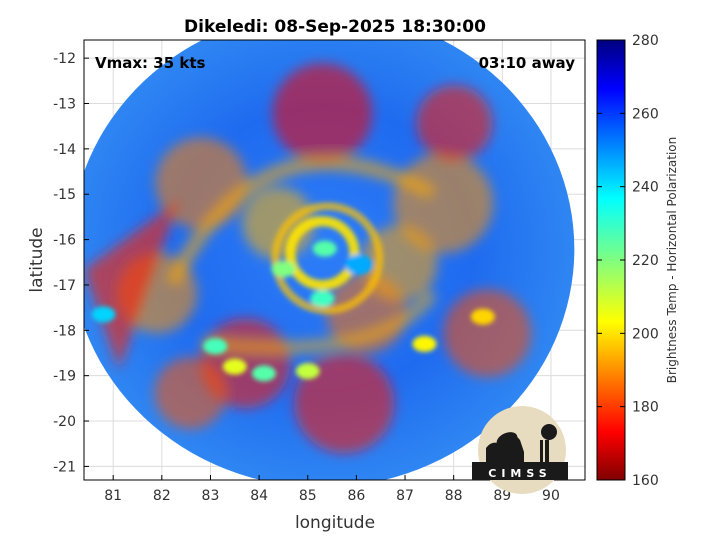  I want to click on y-axis-label: latitude, so click(37, 259).